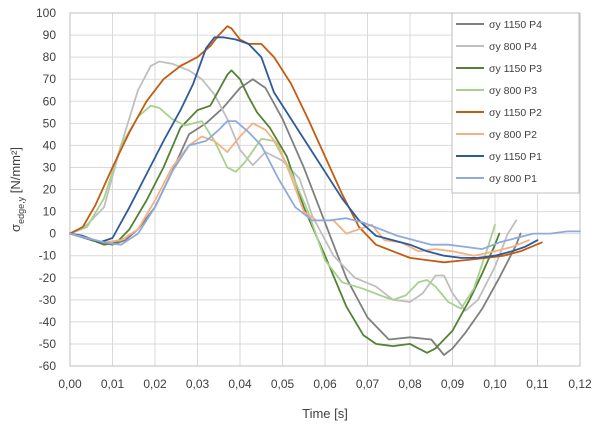  What do you see at coordinates (515, 157) in the screenshot?
I see `legend-label: σy 1150 P1` at bounding box center [515, 157].